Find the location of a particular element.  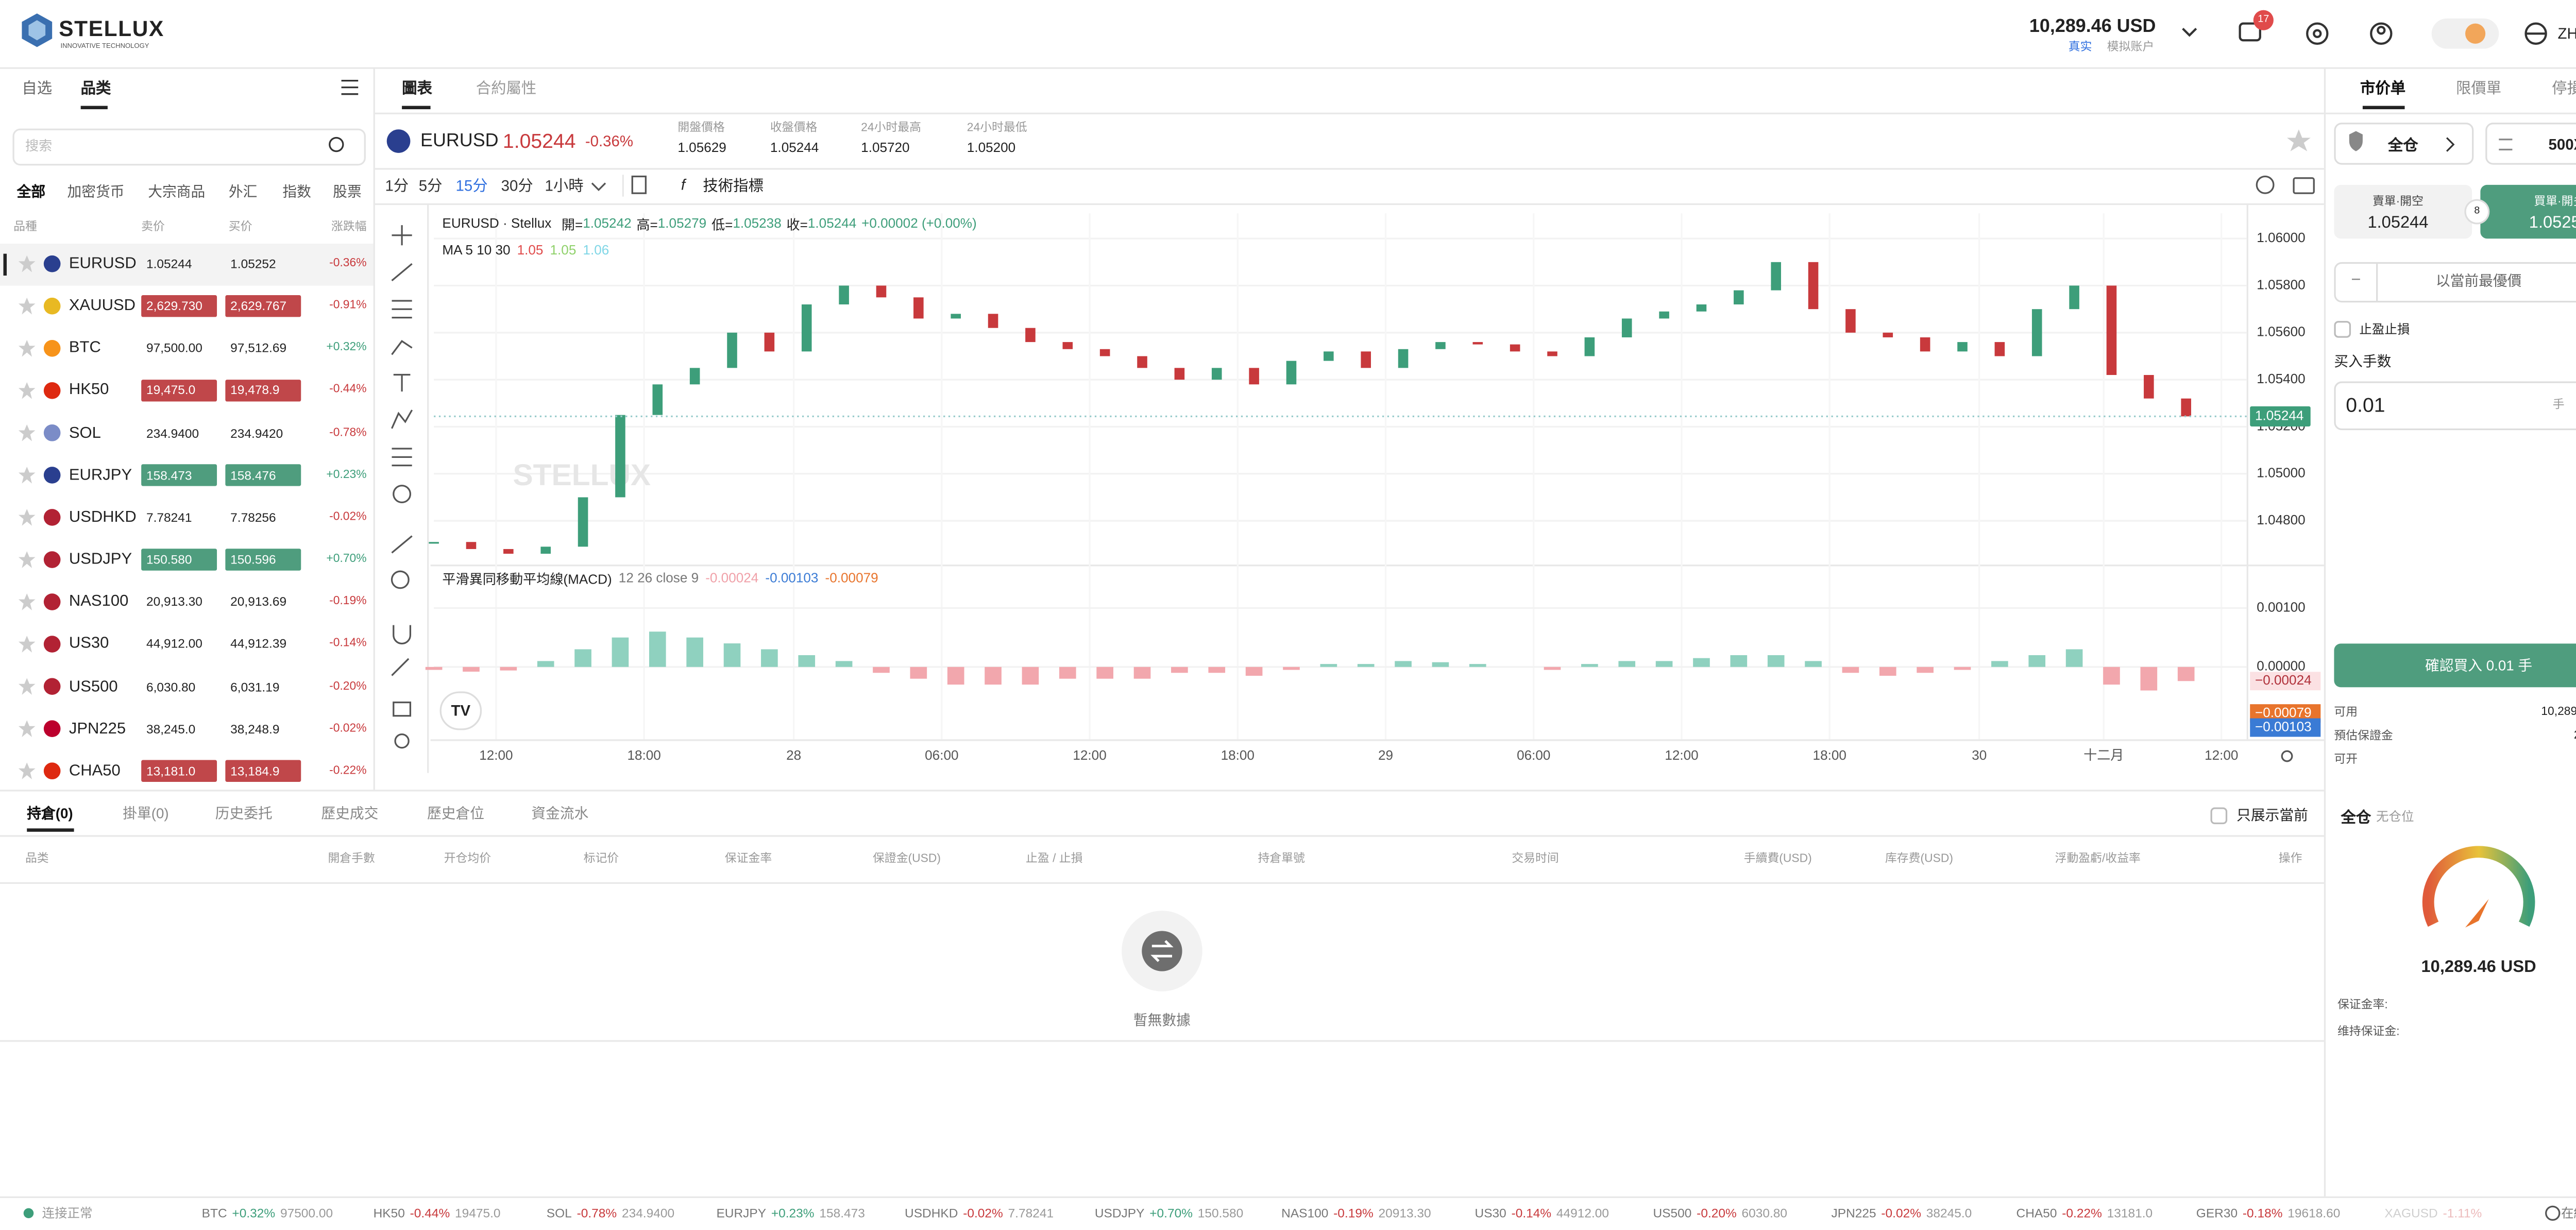

filter: 外汇 is located at coordinates (243, 191).